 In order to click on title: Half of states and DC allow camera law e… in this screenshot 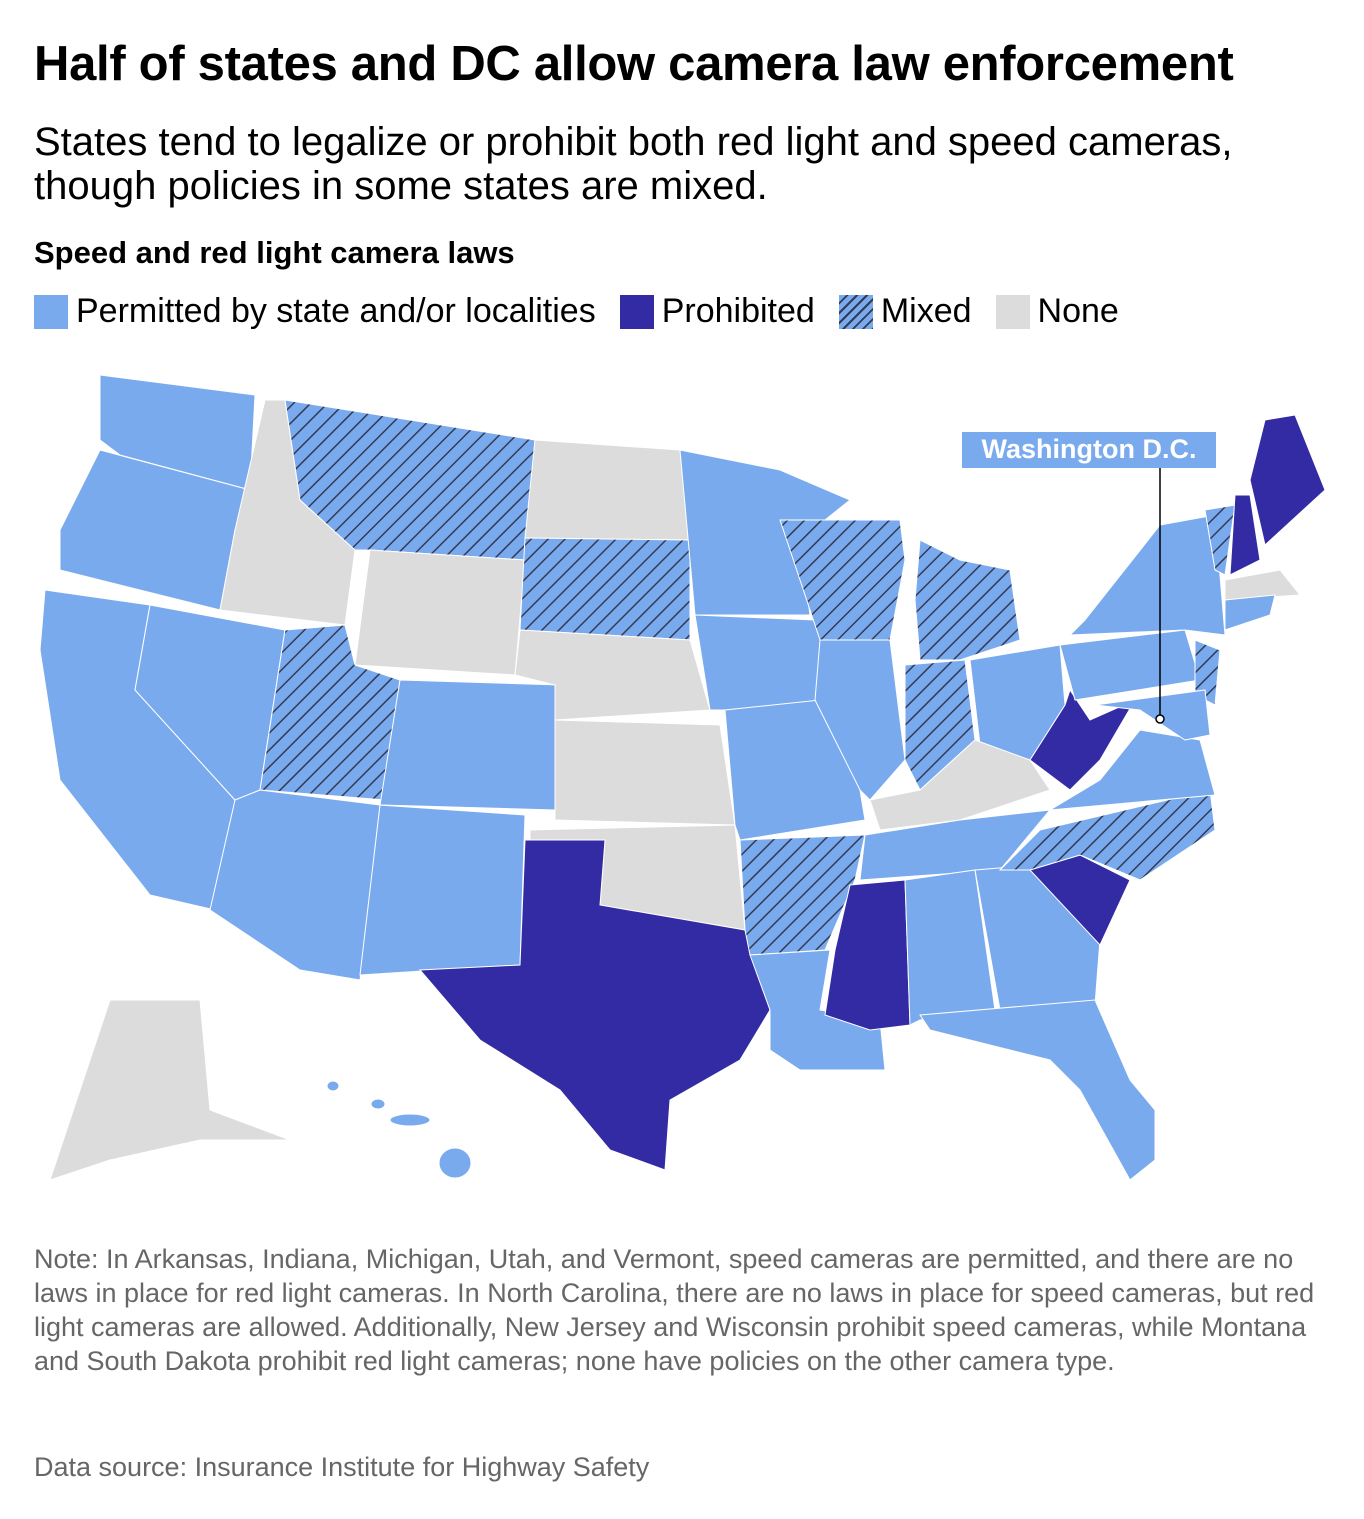, I will do `click(634, 64)`.